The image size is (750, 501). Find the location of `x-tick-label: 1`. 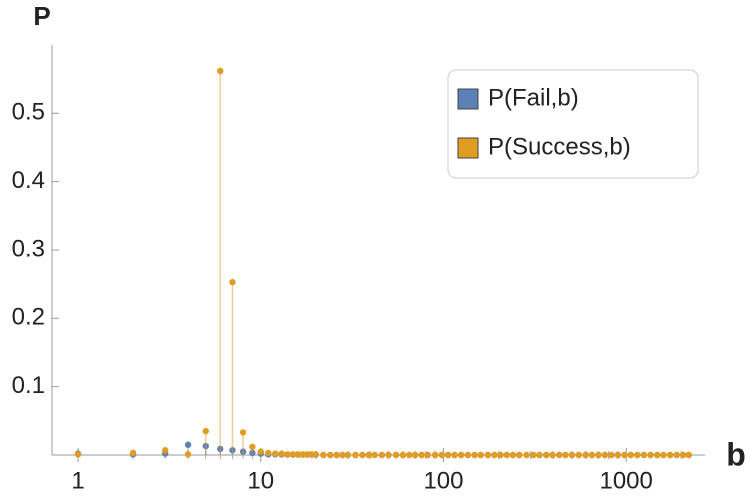

x-tick-label: 1 is located at coordinates (77, 480).